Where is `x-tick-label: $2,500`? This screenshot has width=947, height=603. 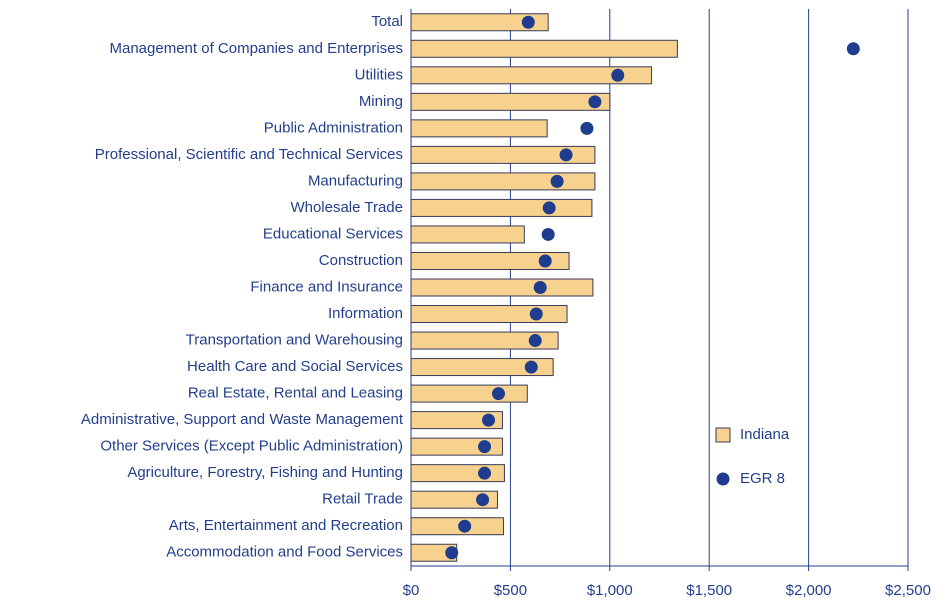
x-tick-label: $2,500 is located at coordinates (908, 590).